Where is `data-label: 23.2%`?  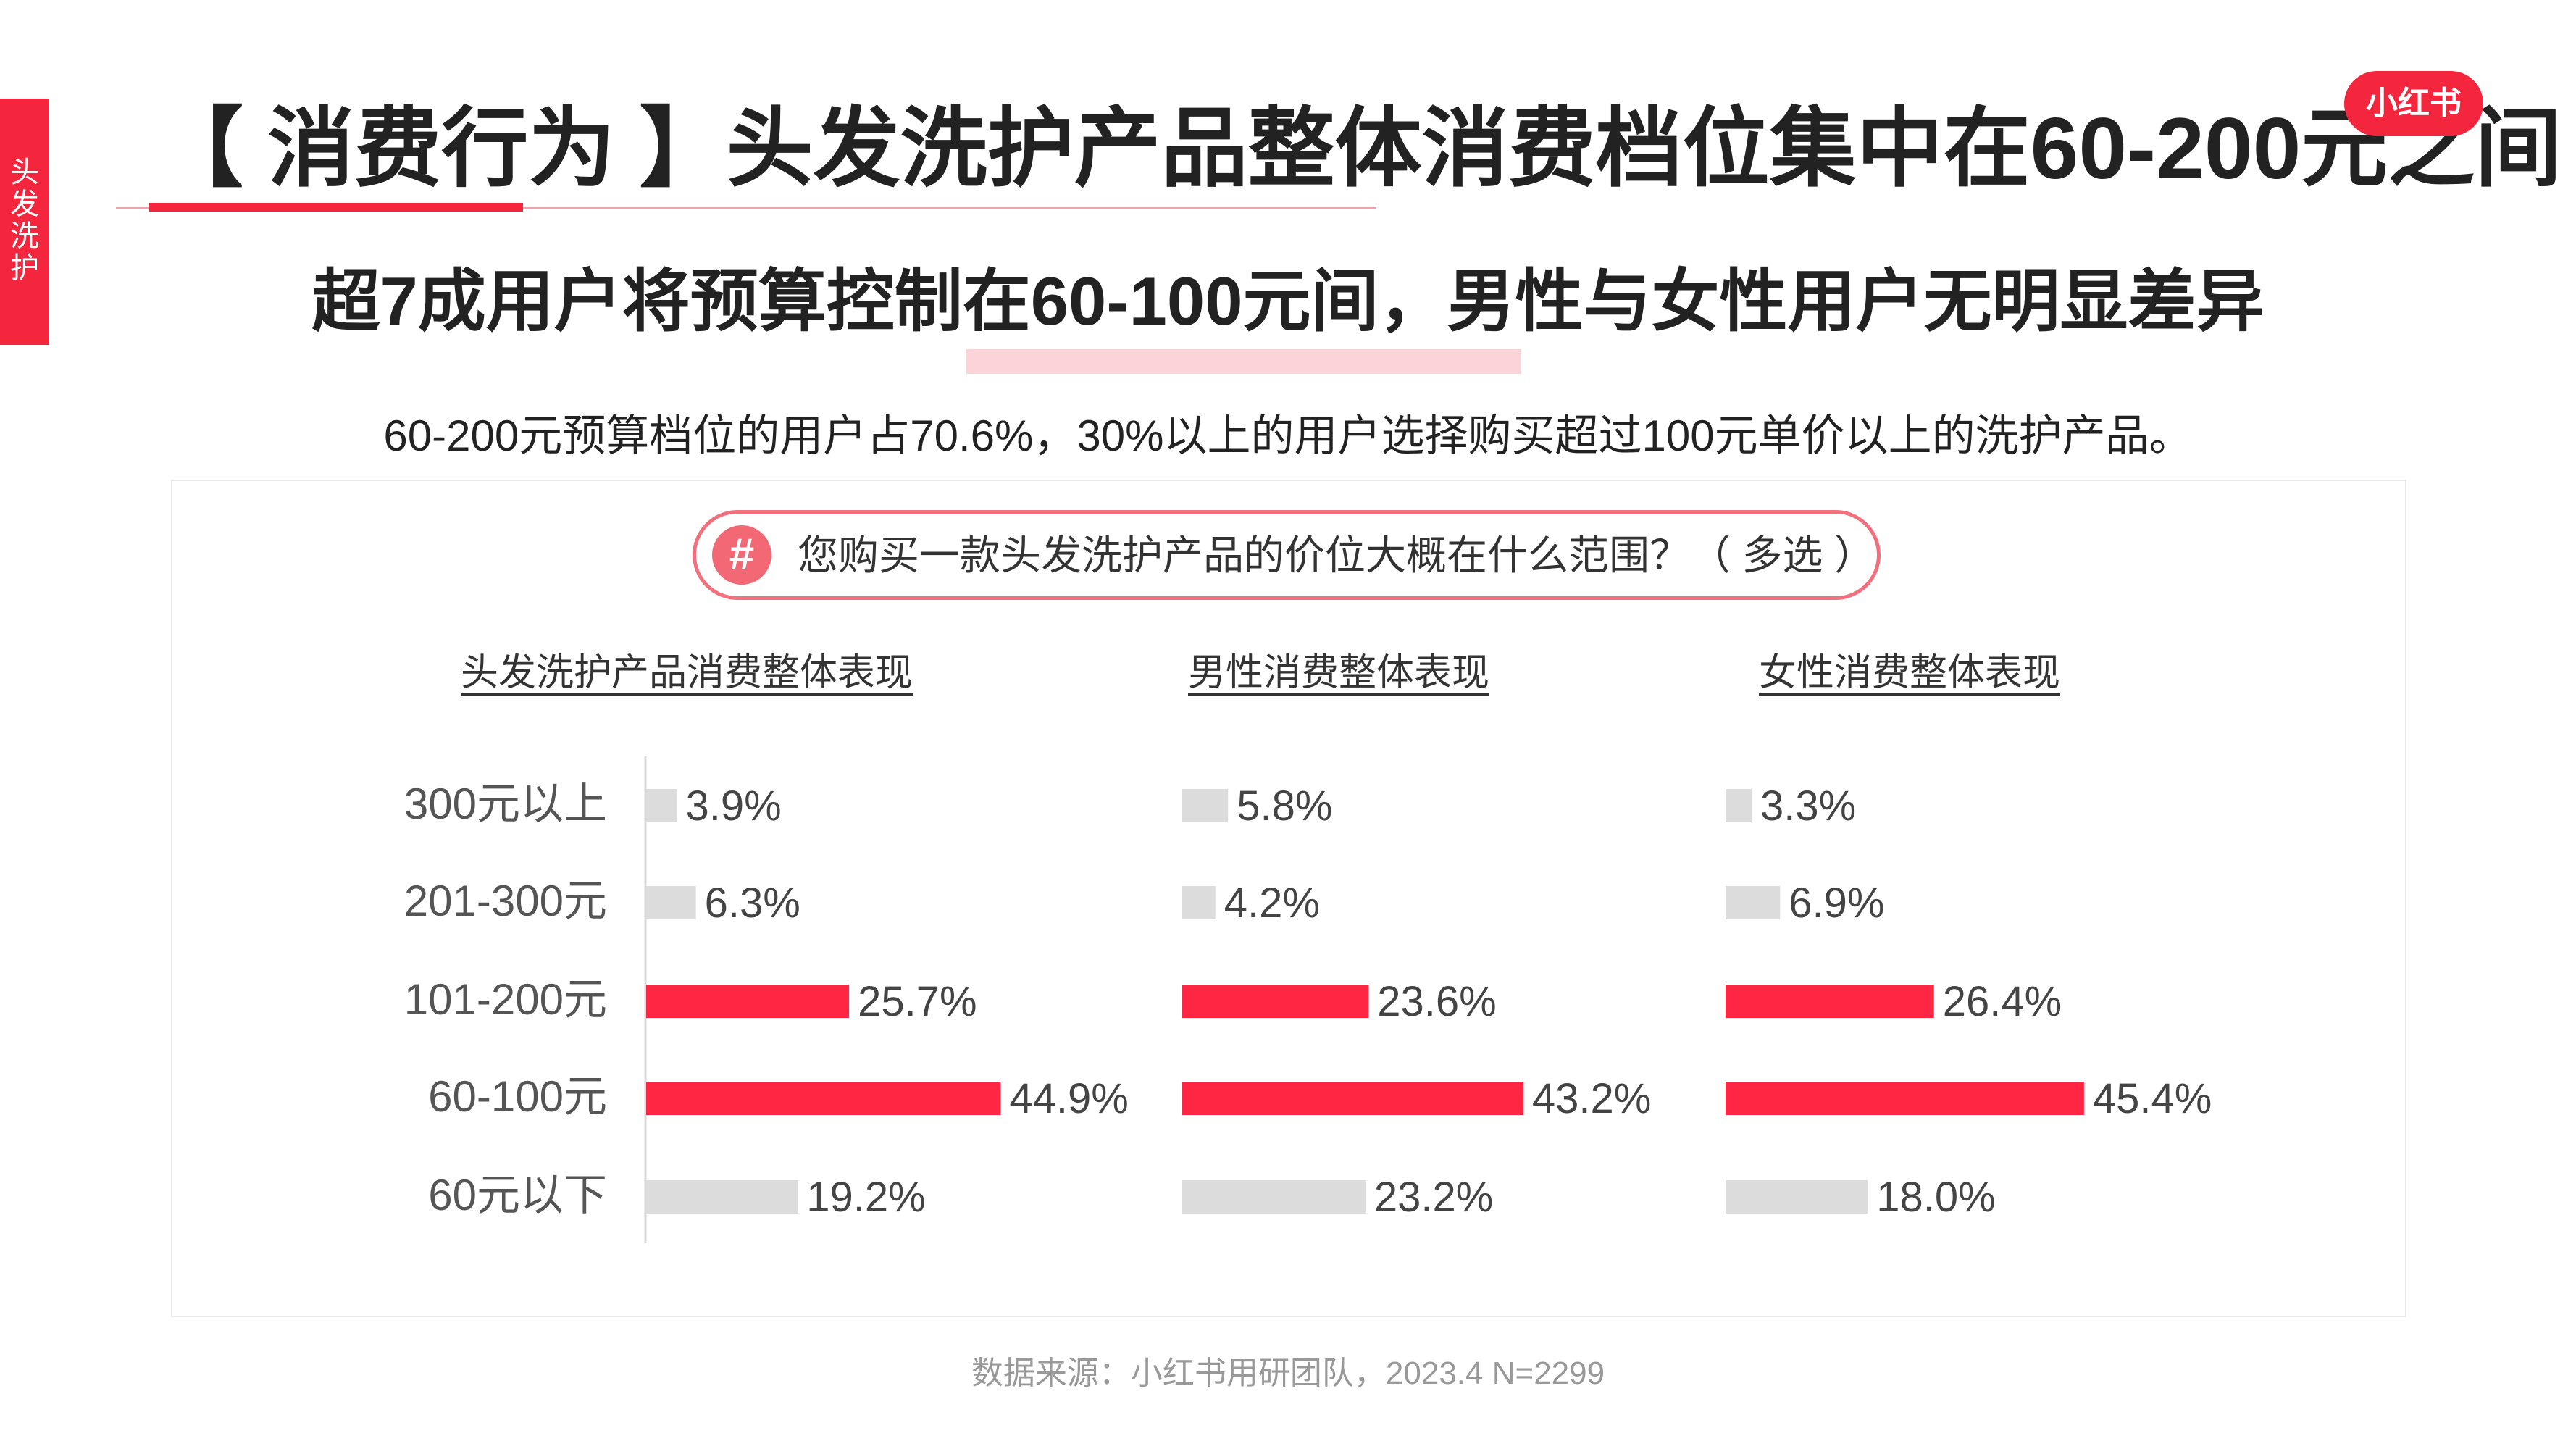
data-label: 23.2% is located at coordinates (1433, 1197).